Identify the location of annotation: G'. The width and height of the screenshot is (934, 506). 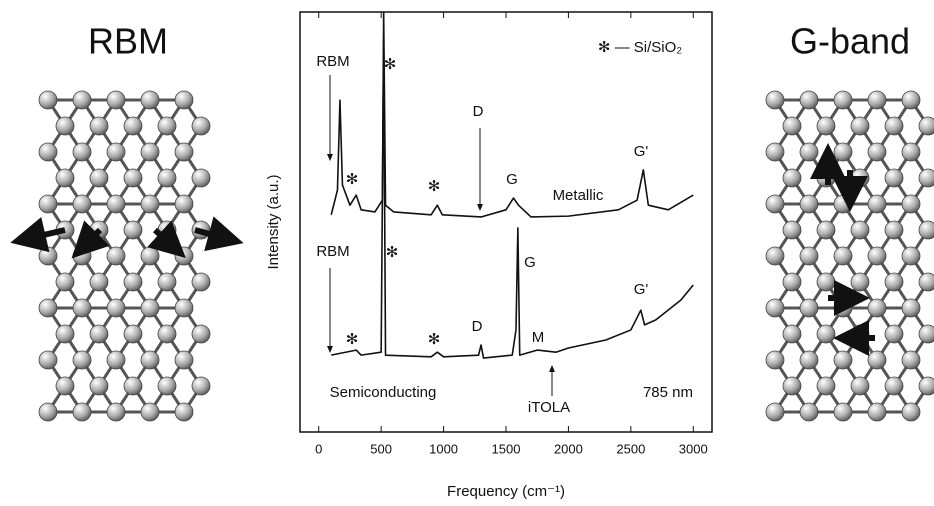
(641, 289).